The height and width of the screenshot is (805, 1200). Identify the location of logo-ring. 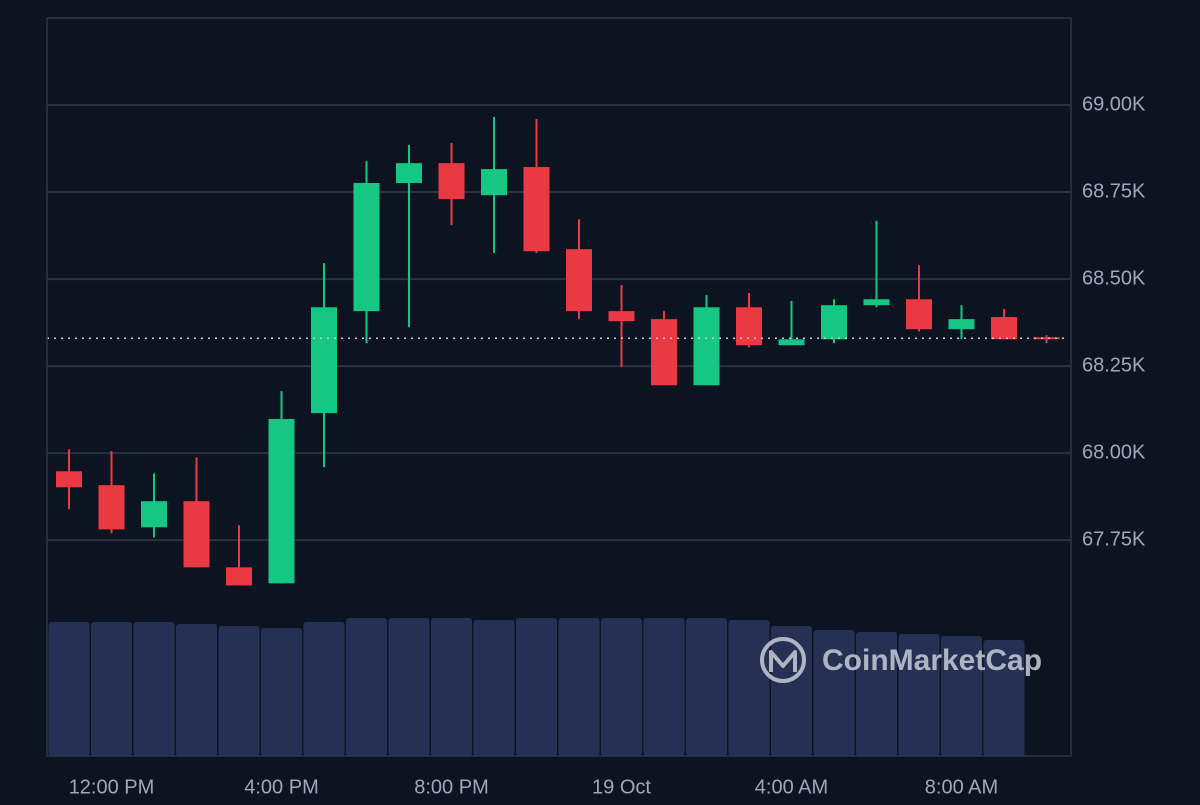
(783, 660).